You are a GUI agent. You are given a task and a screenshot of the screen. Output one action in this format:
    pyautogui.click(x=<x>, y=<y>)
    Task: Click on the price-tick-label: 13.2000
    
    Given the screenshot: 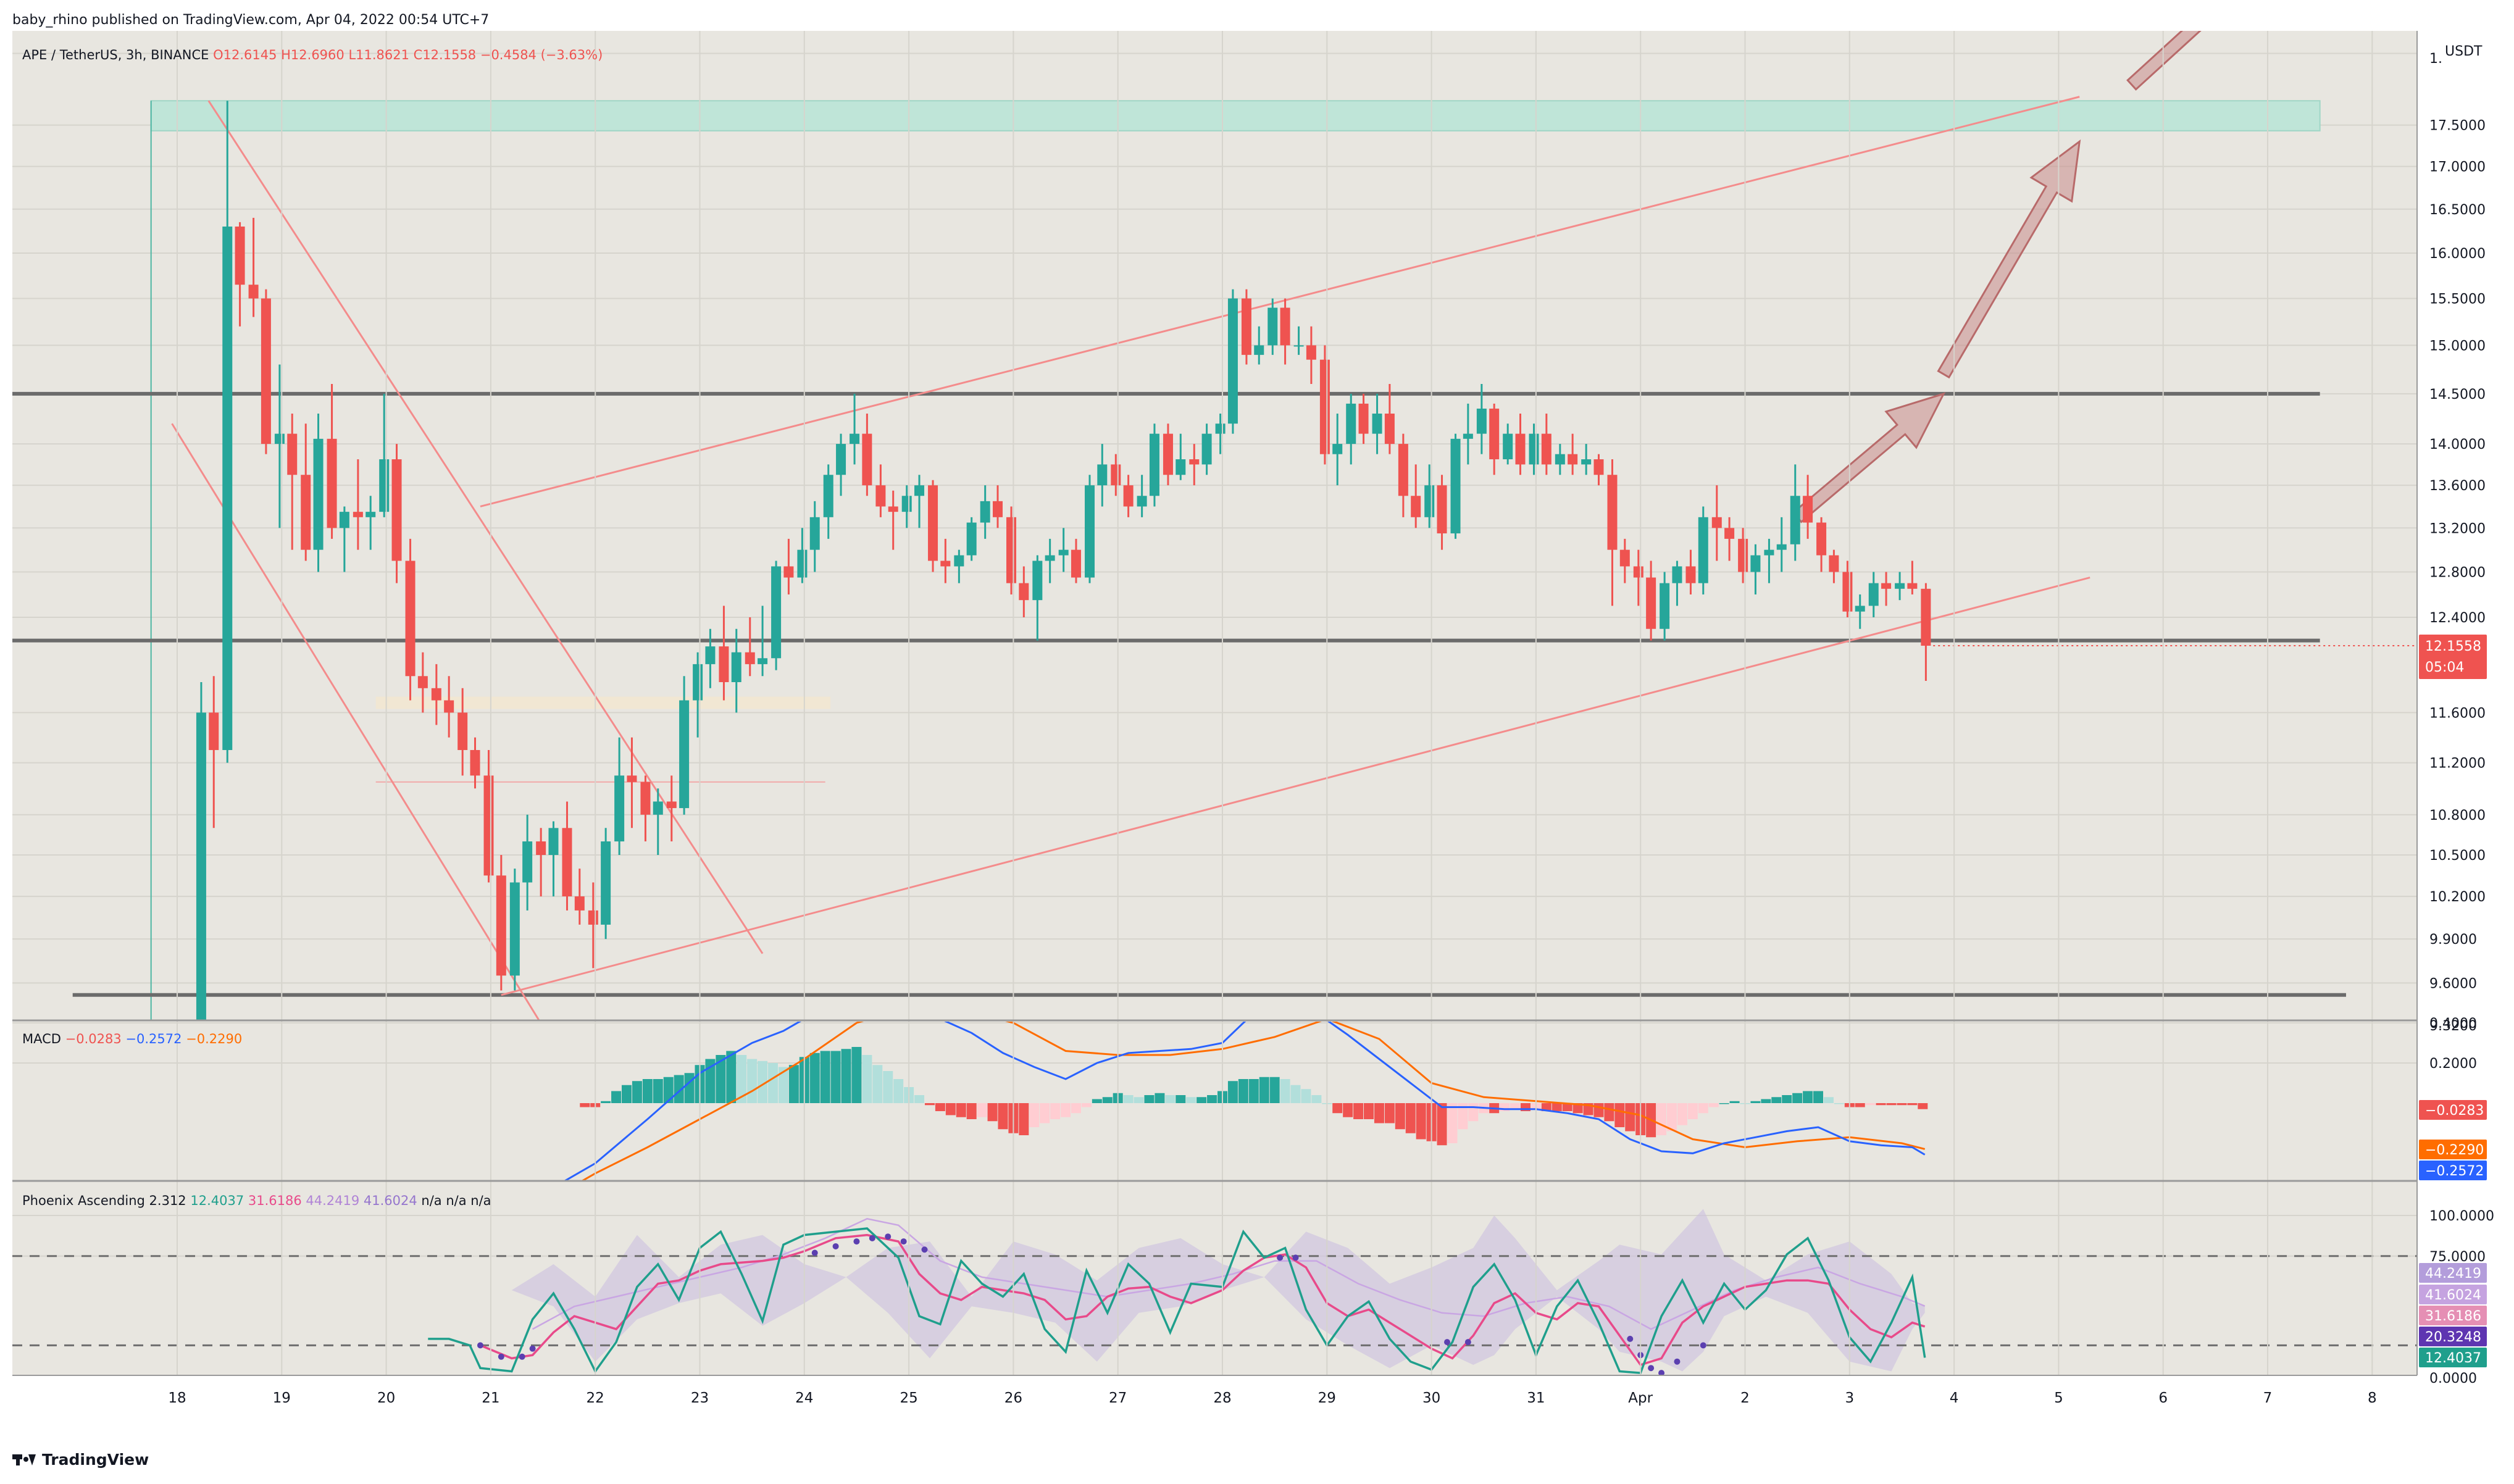 What is the action you would take?
    pyautogui.click(x=2457, y=528)
    